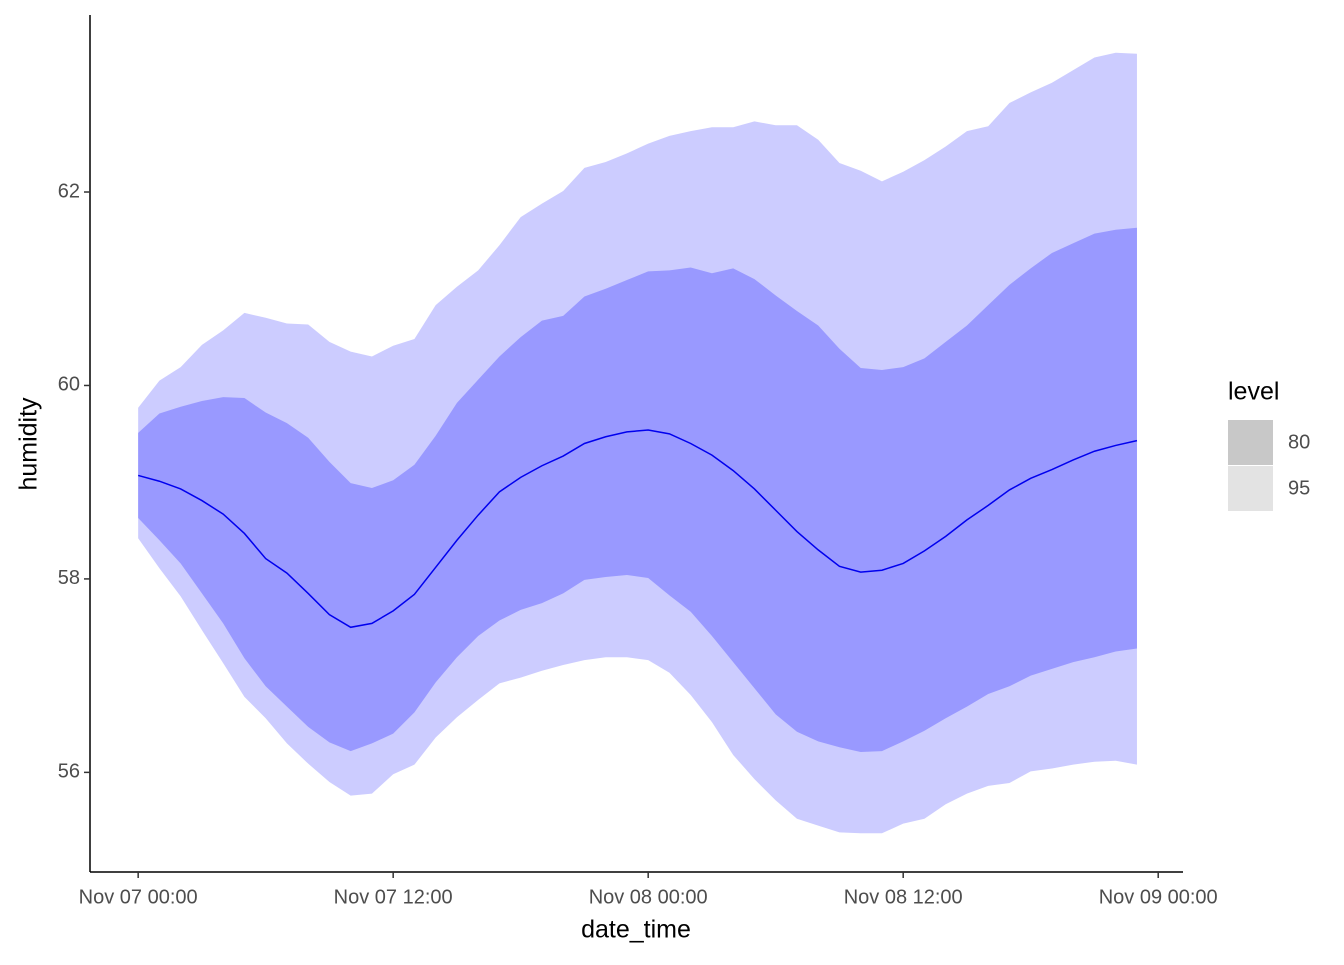 The image size is (1344, 965). What do you see at coordinates (636, 930) in the screenshot?
I see `x-axis-title: date_time` at bounding box center [636, 930].